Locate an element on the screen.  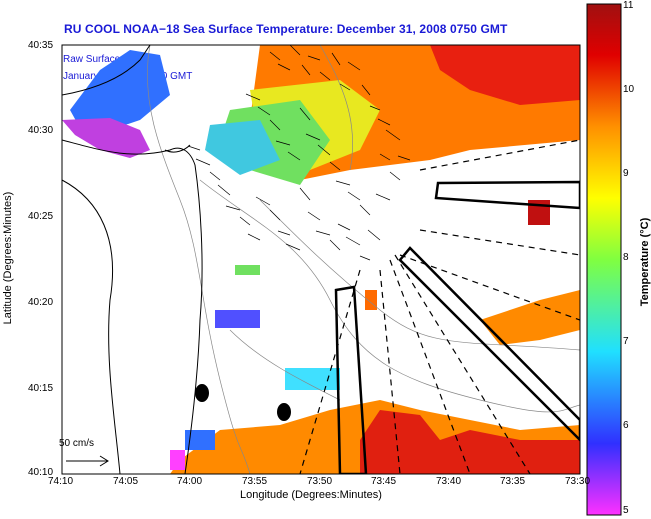
colorbar-label: Temperature (°C) is located at coordinates (645, 262).